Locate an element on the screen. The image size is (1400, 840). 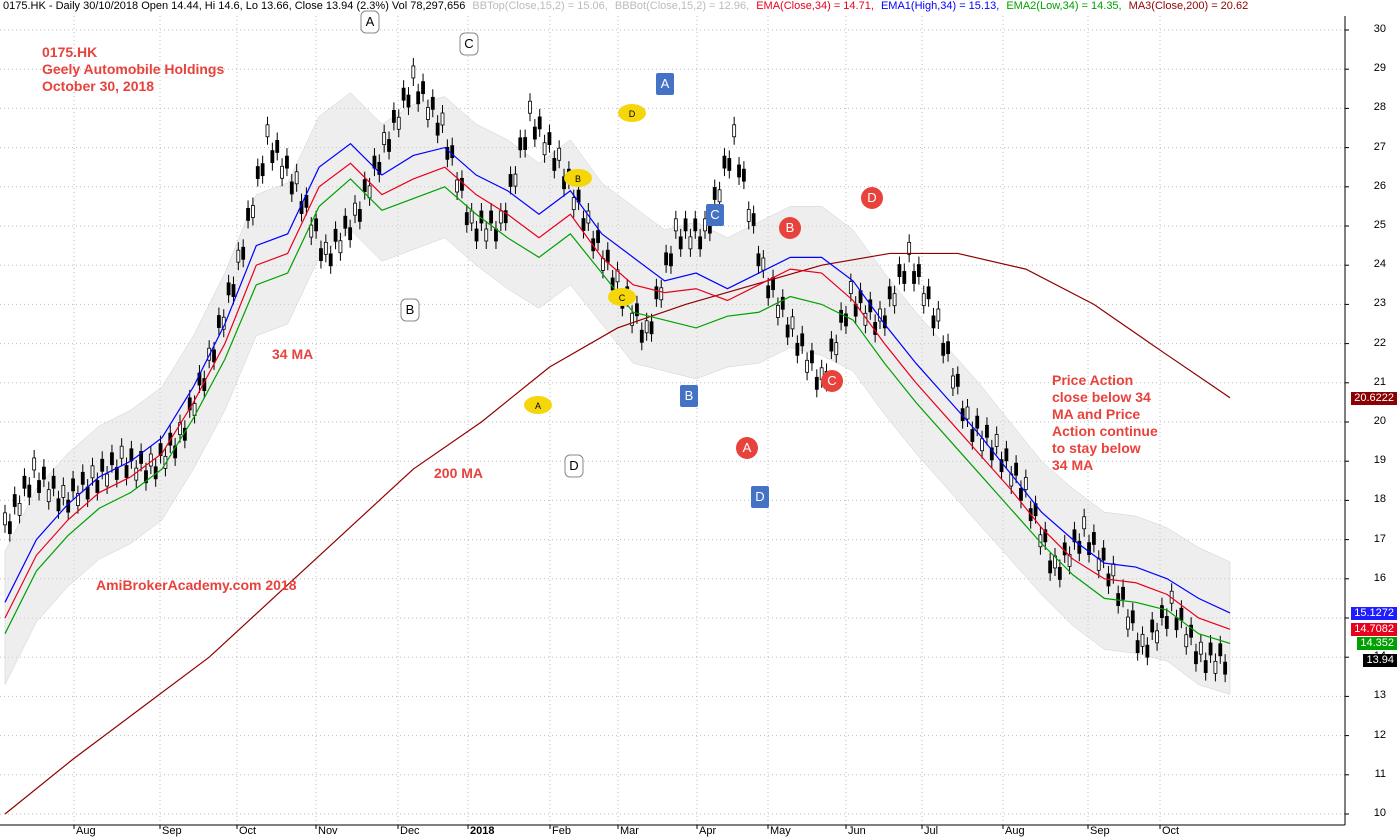
price-action-line: Price Action is located at coordinates (1093, 380).